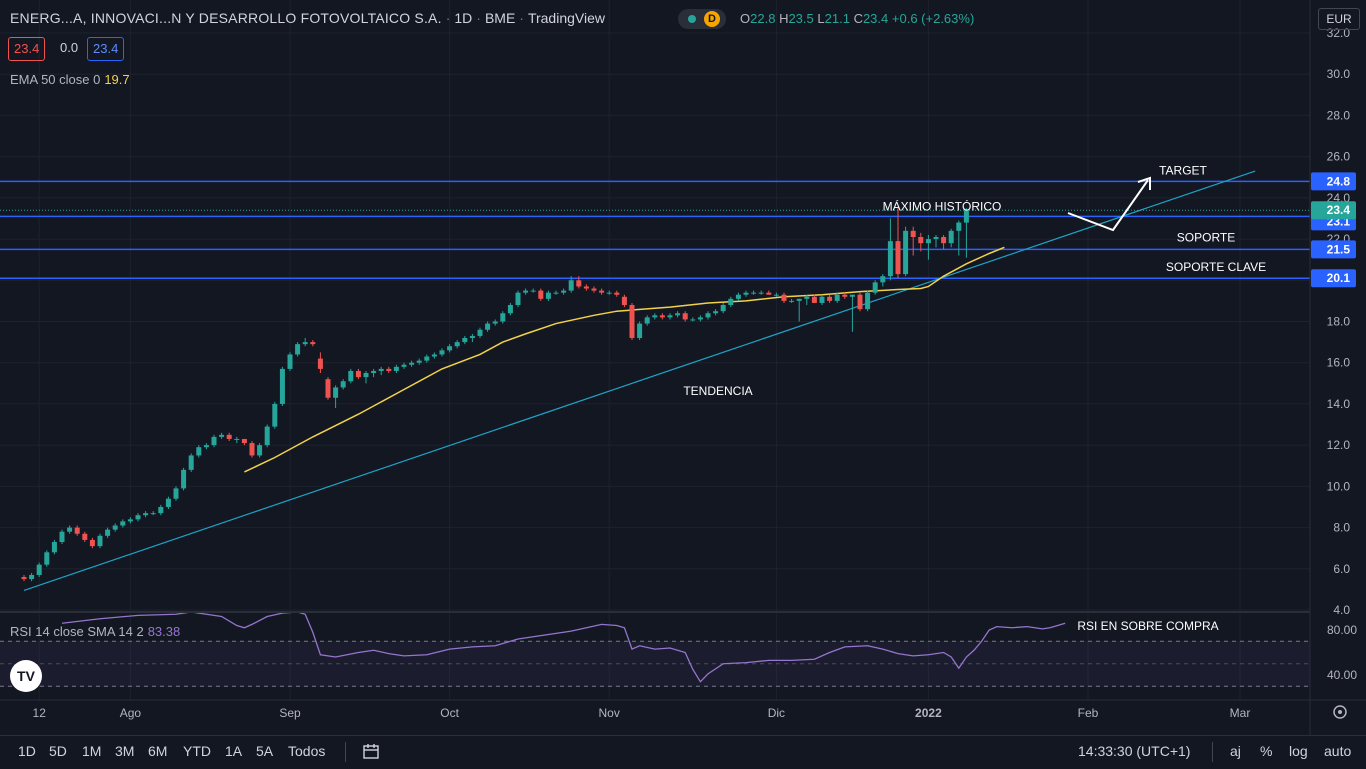 This screenshot has height=769, width=1366. What do you see at coordinates (1338, 751) in the screenshot?
I see `auto-toggle: auto` at bounding box center [1338, 751].